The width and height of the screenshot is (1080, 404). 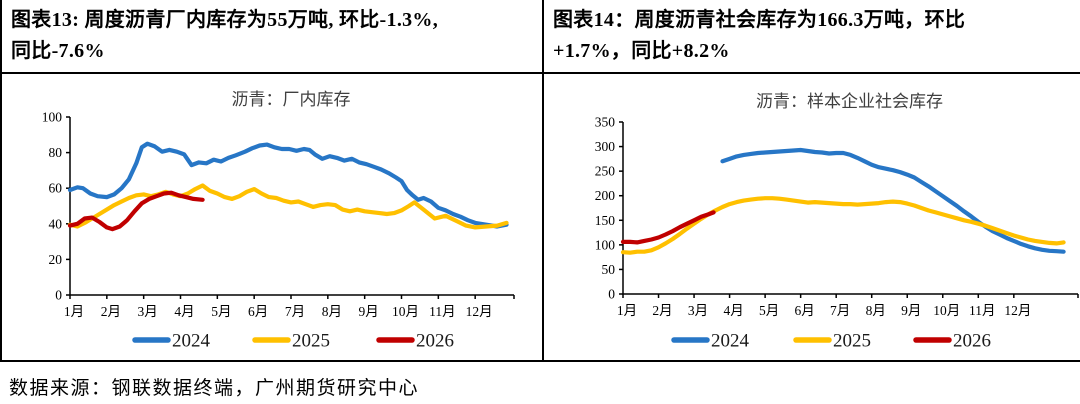 I want to click on y-tick-label: 350, so click(x=605, y=122).